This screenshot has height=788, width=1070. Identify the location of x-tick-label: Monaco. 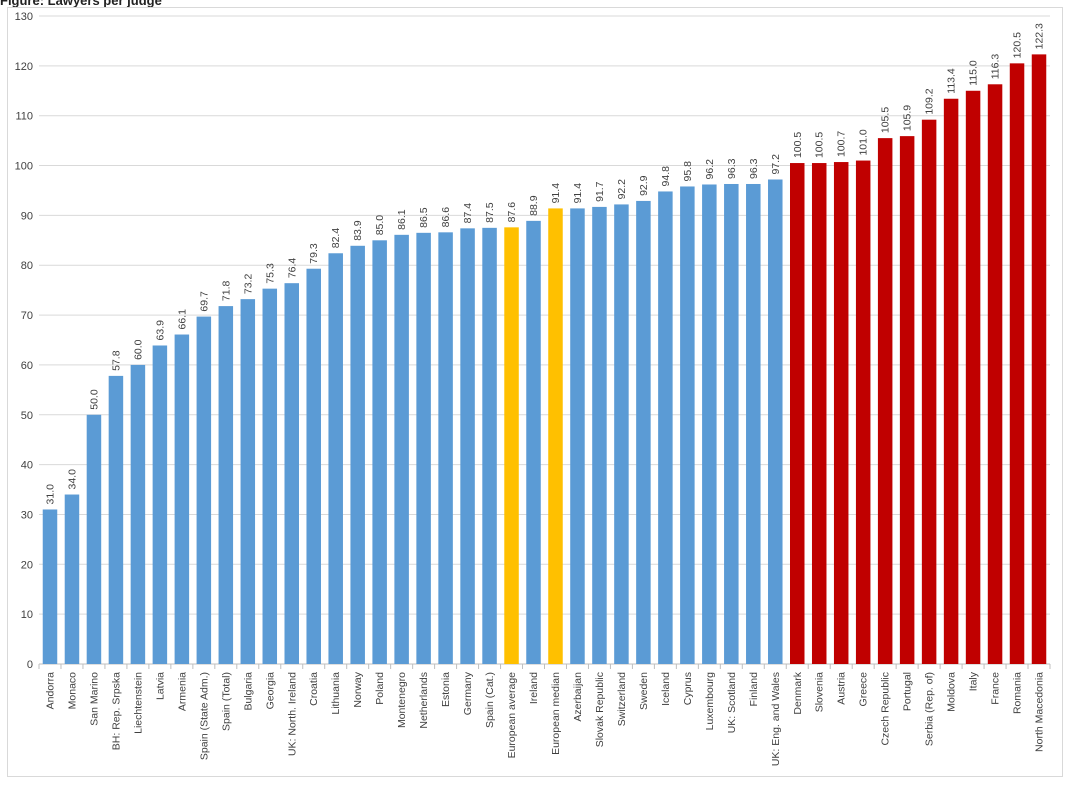
(72, 691).